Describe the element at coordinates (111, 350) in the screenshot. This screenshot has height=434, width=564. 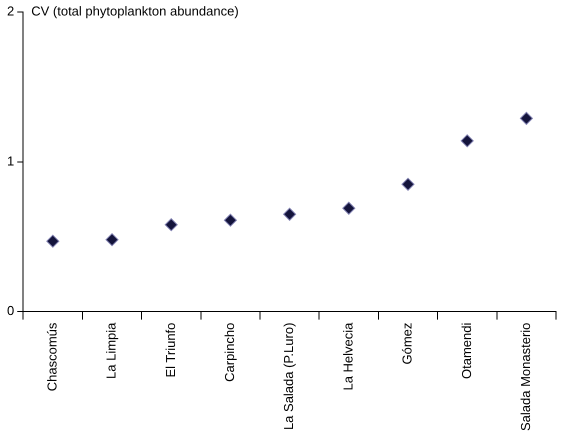
I see `x-tick-label: La Limpia` at that location.